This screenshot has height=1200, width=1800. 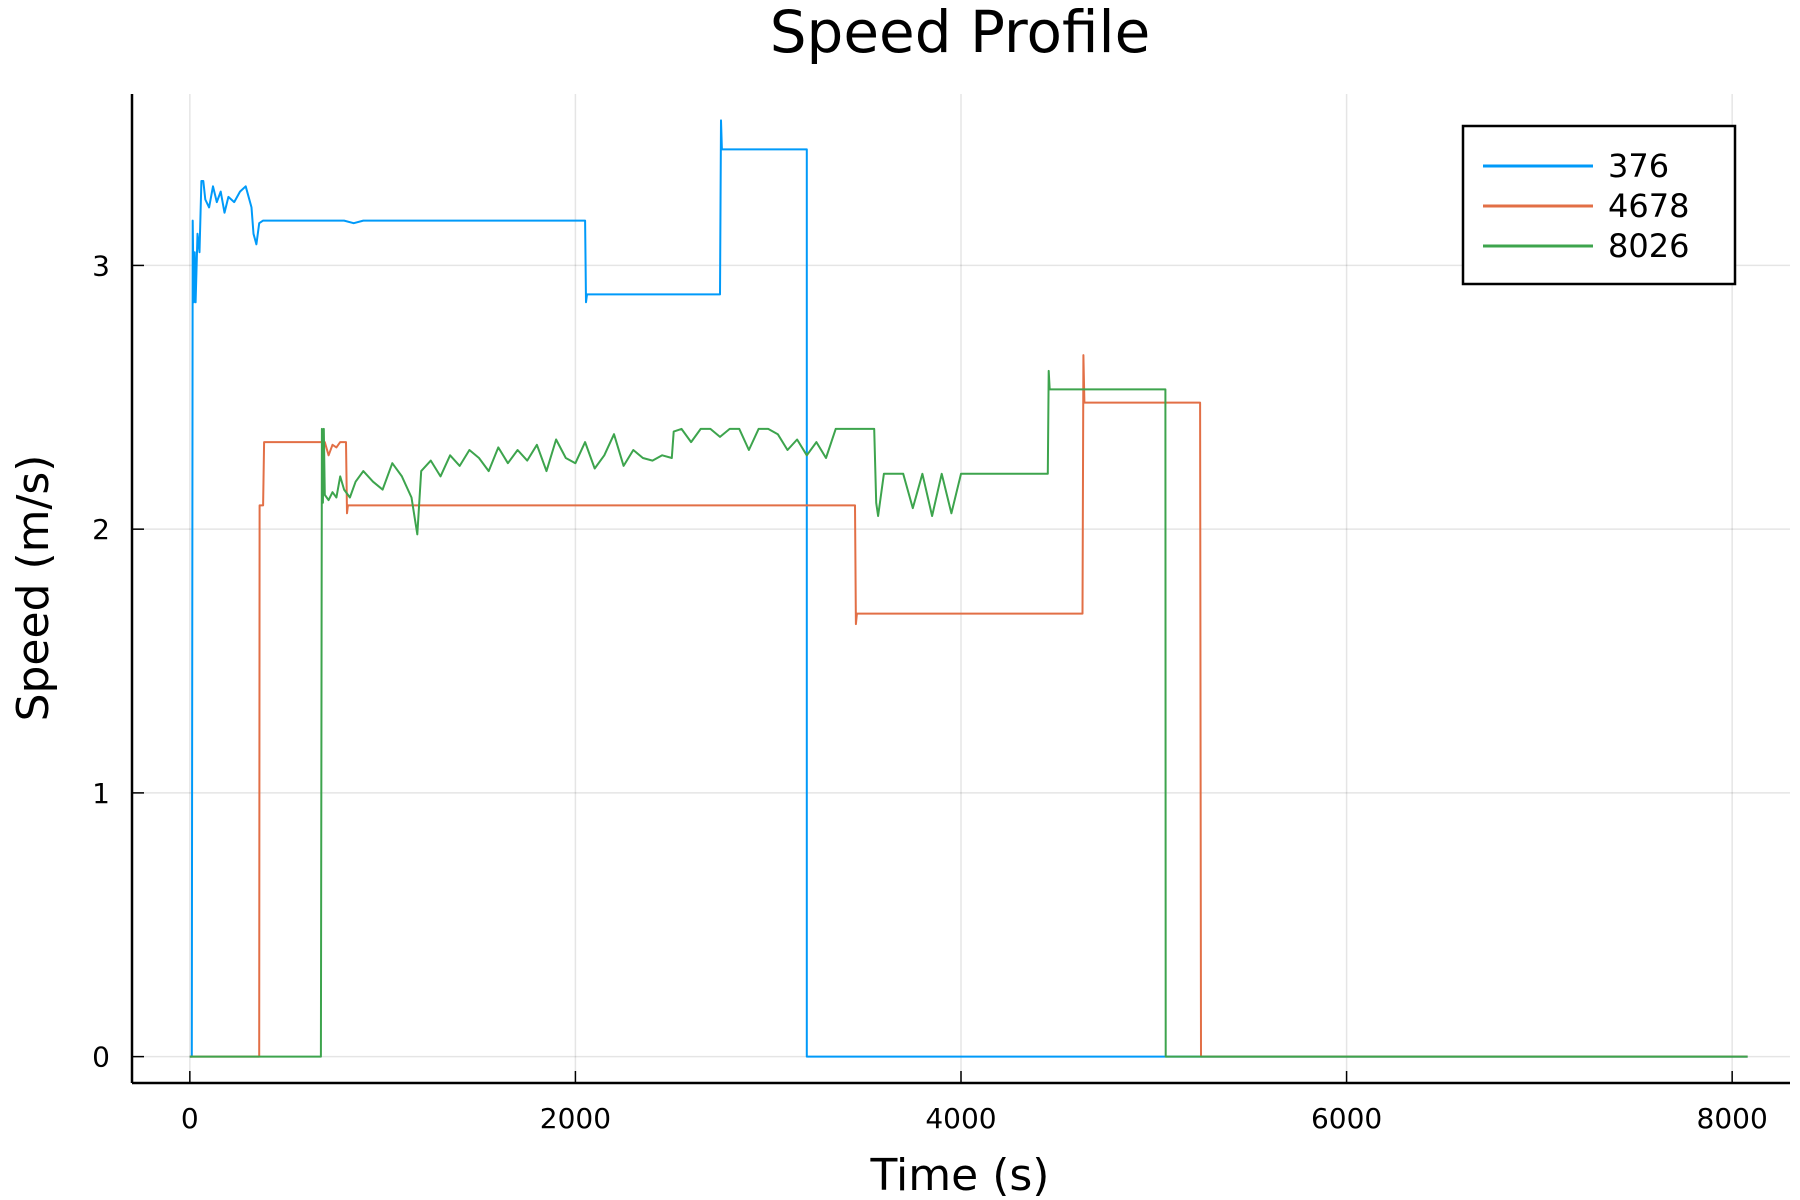 What do you see at coordinates (960, 1118) in the screenshot?
I see `x-tick-label: 4000` at bounding box center [960, 1118].